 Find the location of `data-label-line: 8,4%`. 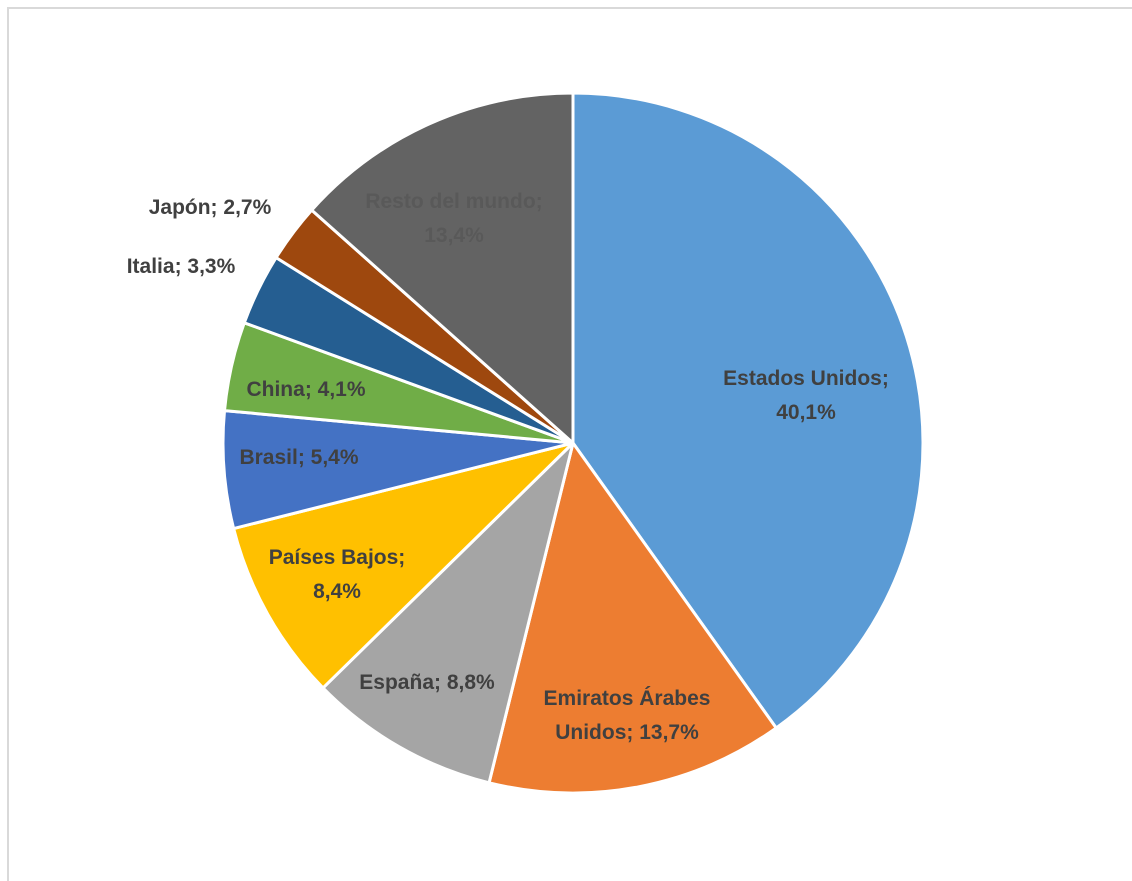

data-label-line: 8,4% is located at coordinates (337, 591).